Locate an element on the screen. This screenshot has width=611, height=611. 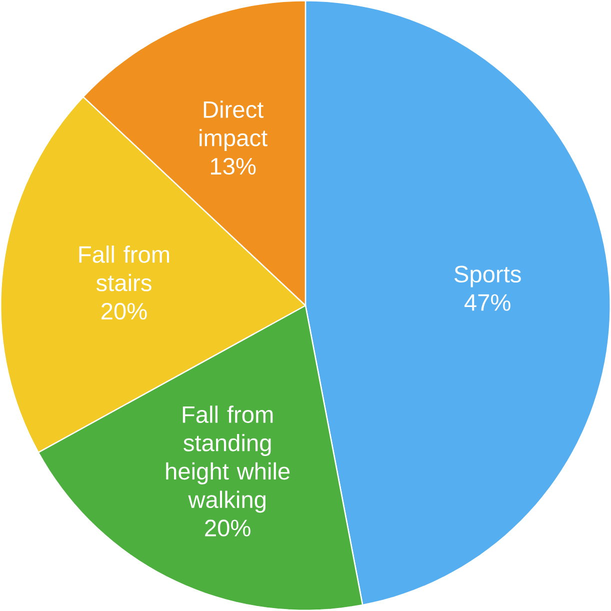
slice-label: Fall from stairs is located at coordinates (124, 269).